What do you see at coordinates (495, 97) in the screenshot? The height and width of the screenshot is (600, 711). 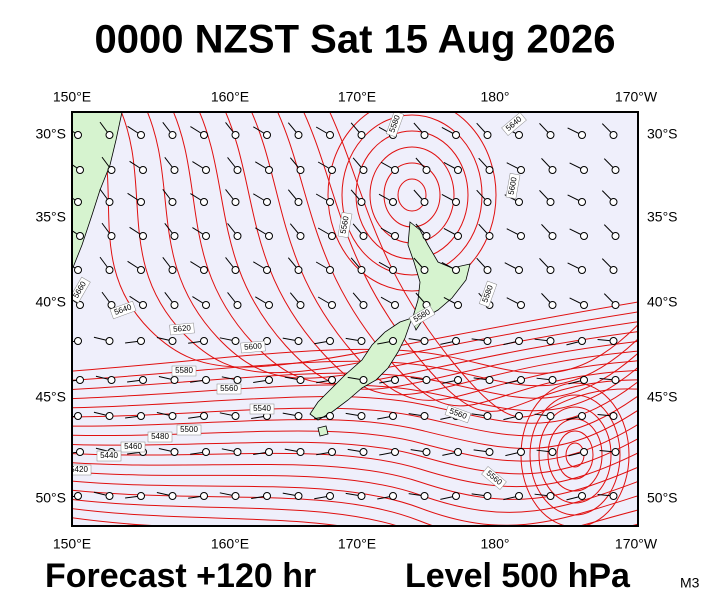 I see `longitude-label-top: 180°` at bounding box center [495, 97].